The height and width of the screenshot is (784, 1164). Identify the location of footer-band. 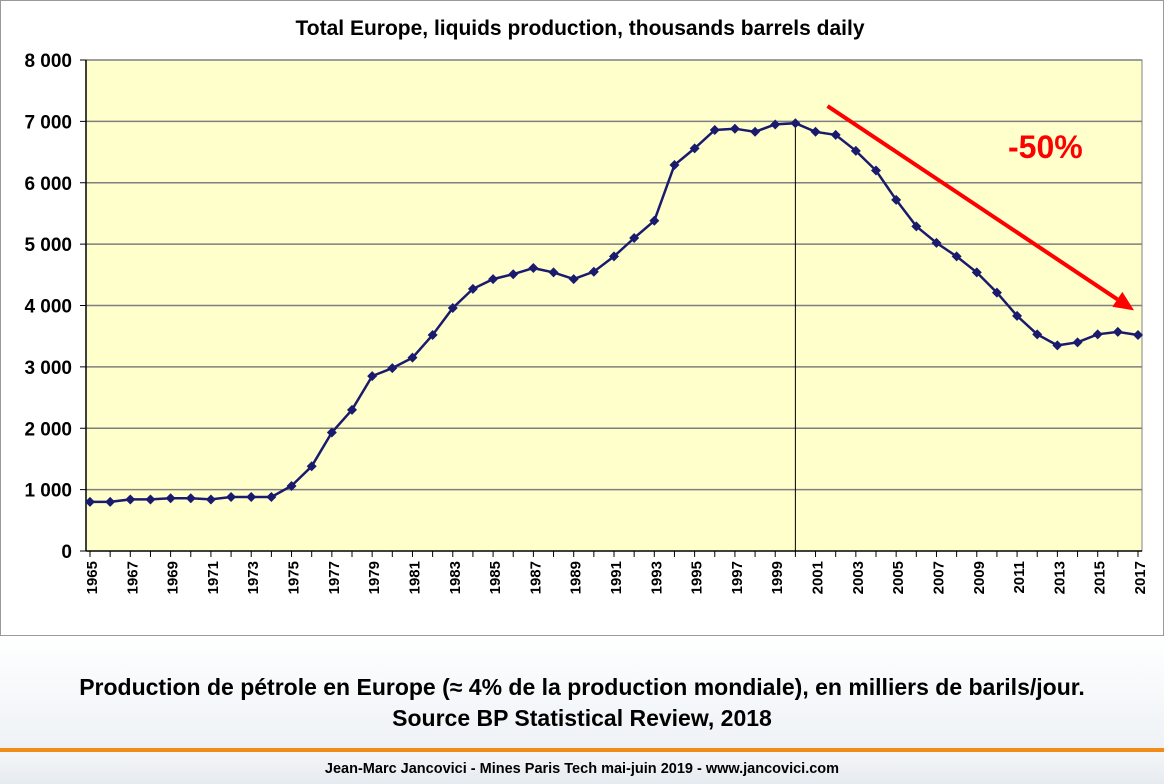
(582, 768).